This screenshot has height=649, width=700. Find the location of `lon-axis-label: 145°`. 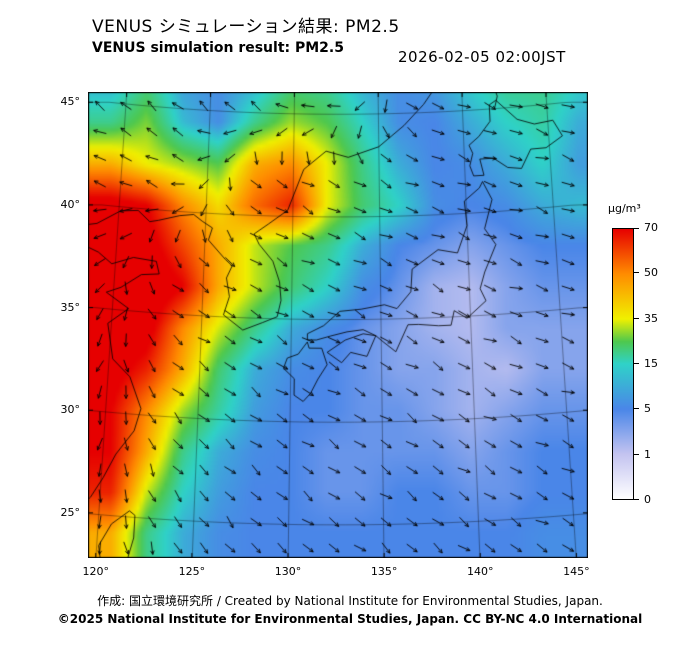

lon-axis-label: 145° is located at coordinates (576, 571).